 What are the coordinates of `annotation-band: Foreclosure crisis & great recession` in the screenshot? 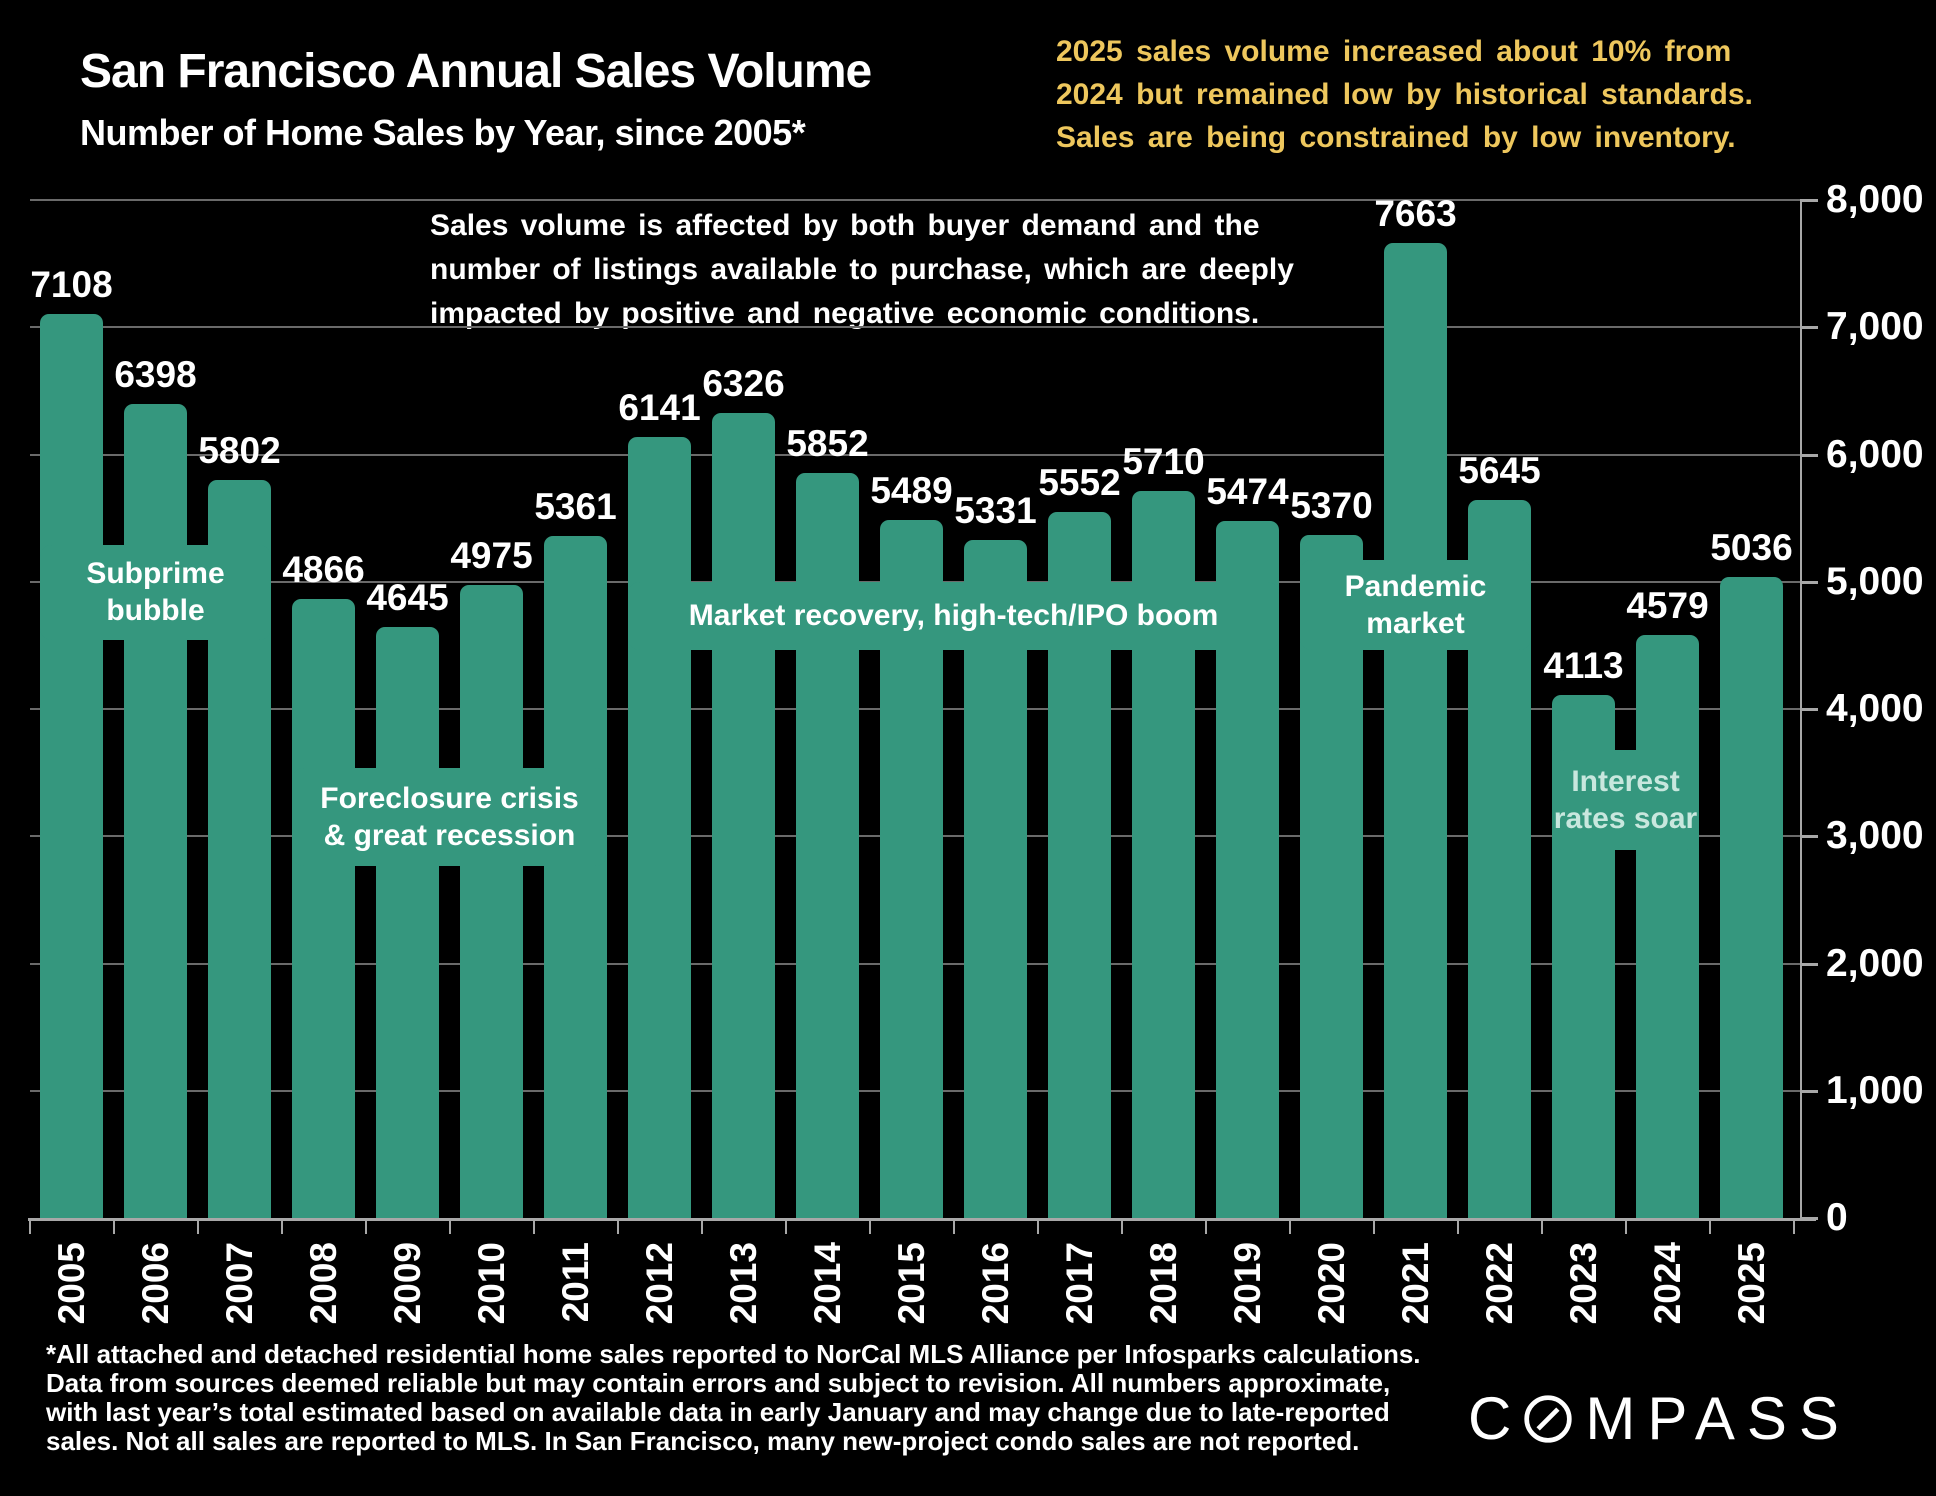 It's located at (449, 817).